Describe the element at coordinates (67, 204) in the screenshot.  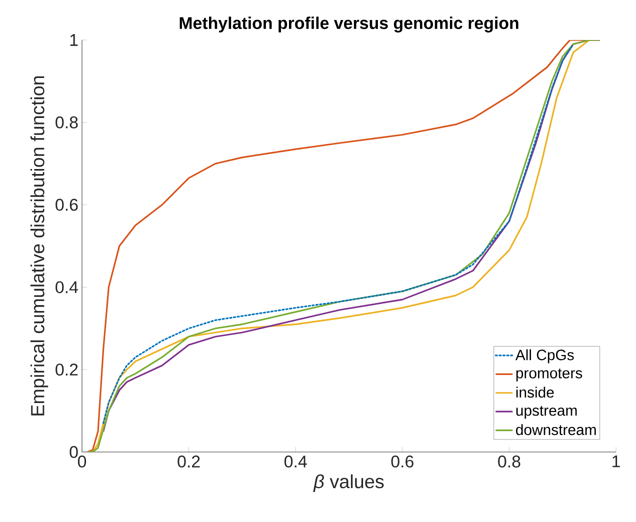
I see `y-tick-label: 0.6` at that location.